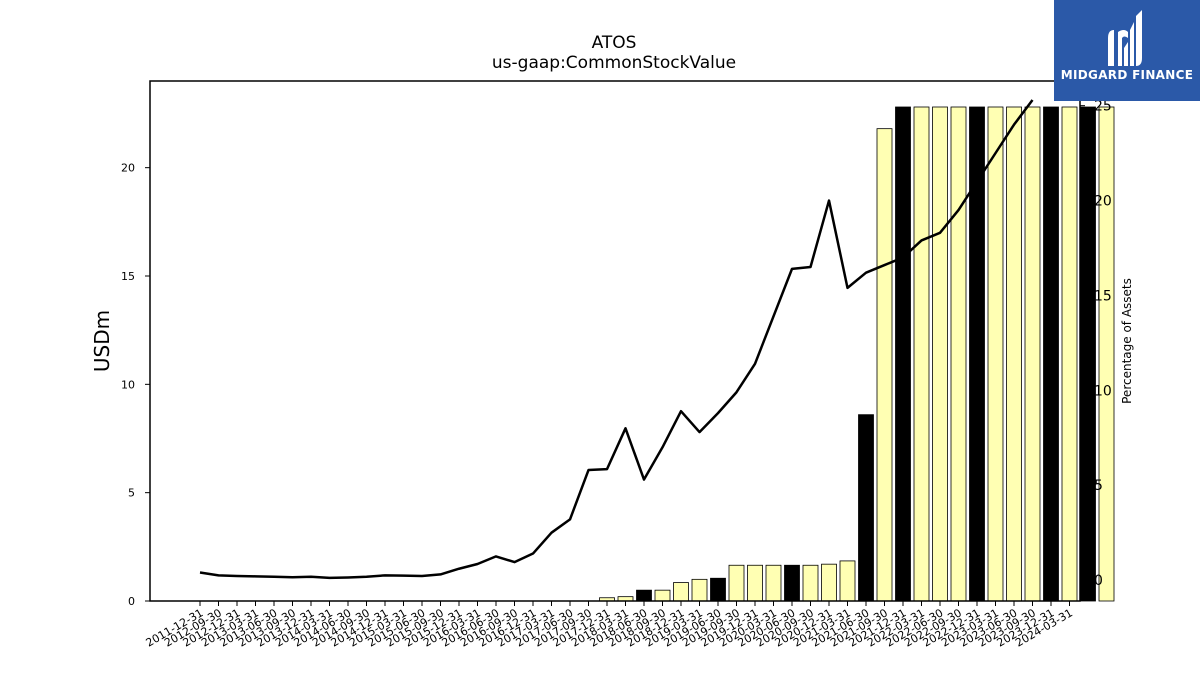 The width and height of the screenshot is (1200, 675). I want to click on y2-axis-label: Percentage of Assets, so click(1127, 341).